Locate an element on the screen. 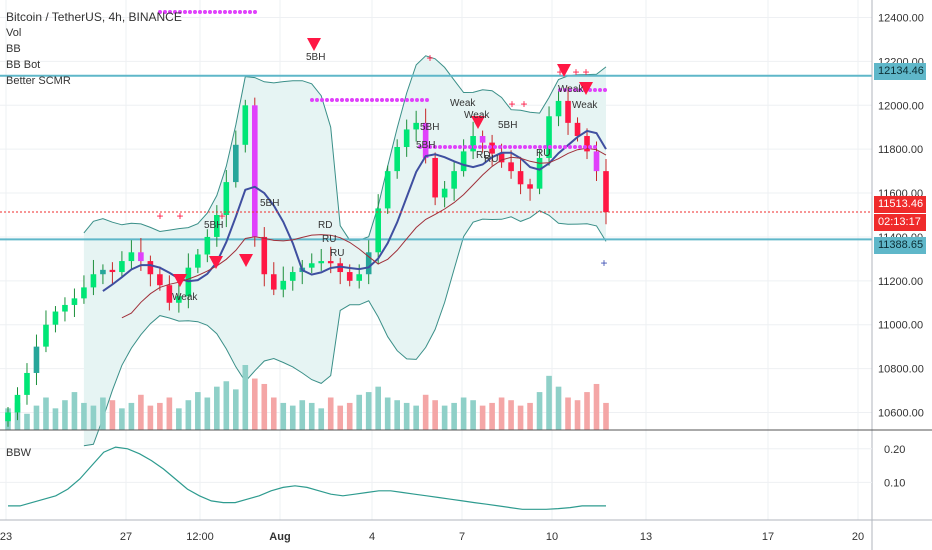  signal-annotation: 5BH is located at coordinates (429, 127).